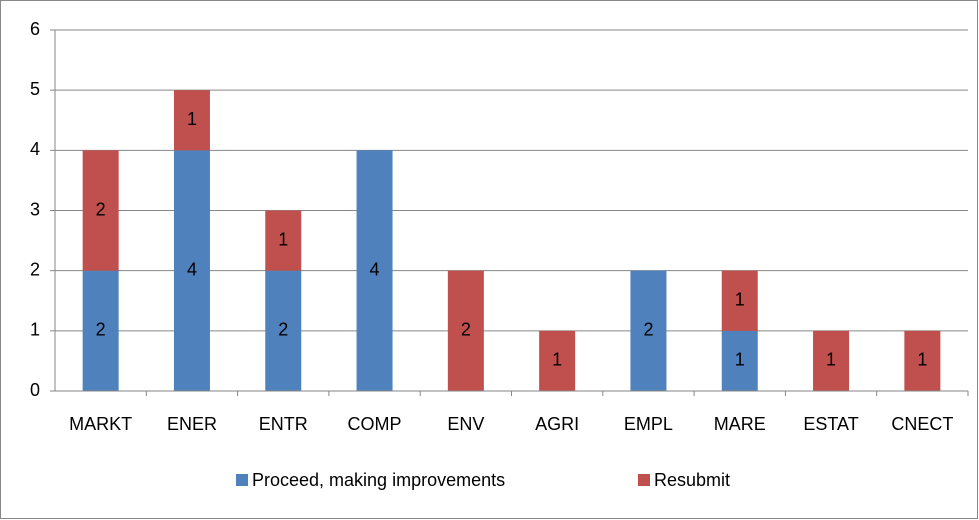 Image resolution: width=979 pixels, height=520 pixels. I want to click on x-tick-label: ENTR, so click(283, 424).